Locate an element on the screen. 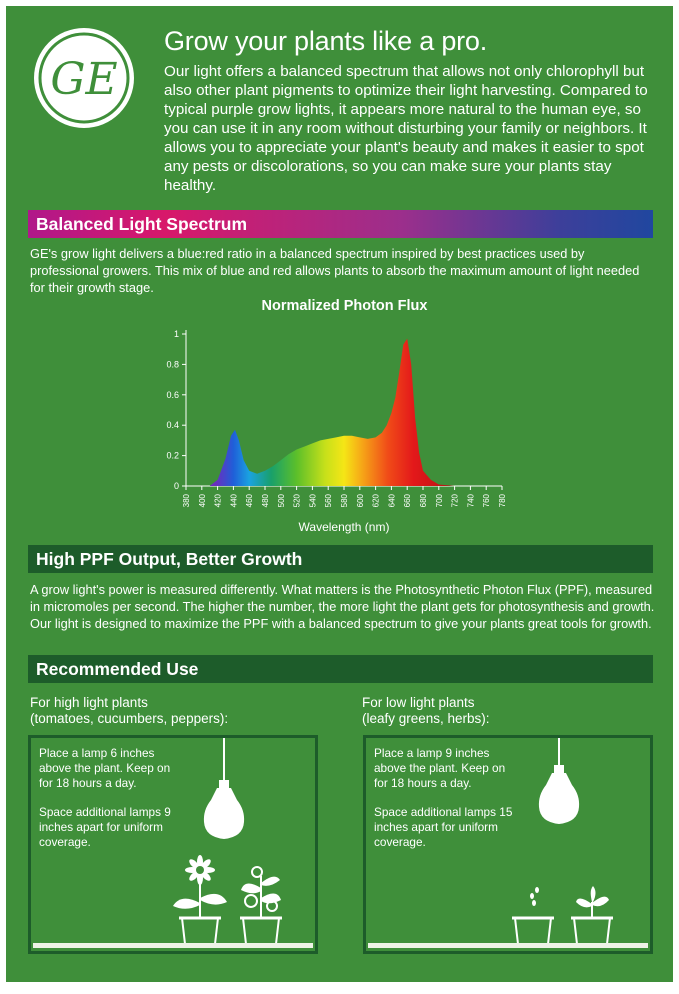 The height and width of the screenshot is (994, 679). y-tick-label: 0.4 is located at coordinates (172, 425).